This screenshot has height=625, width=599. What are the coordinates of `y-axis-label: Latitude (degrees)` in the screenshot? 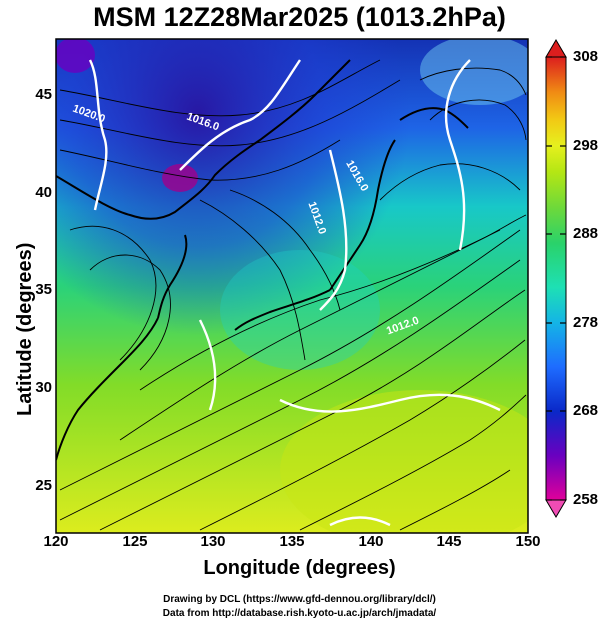 It's located at (25, 329).